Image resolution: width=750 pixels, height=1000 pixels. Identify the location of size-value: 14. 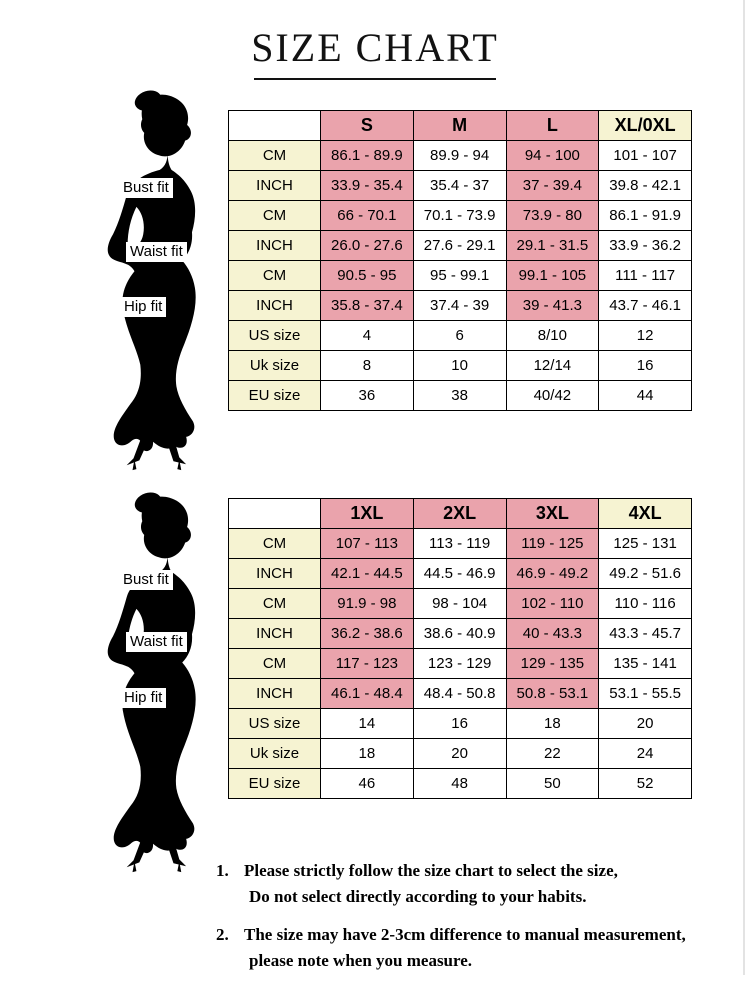
(367, 723).